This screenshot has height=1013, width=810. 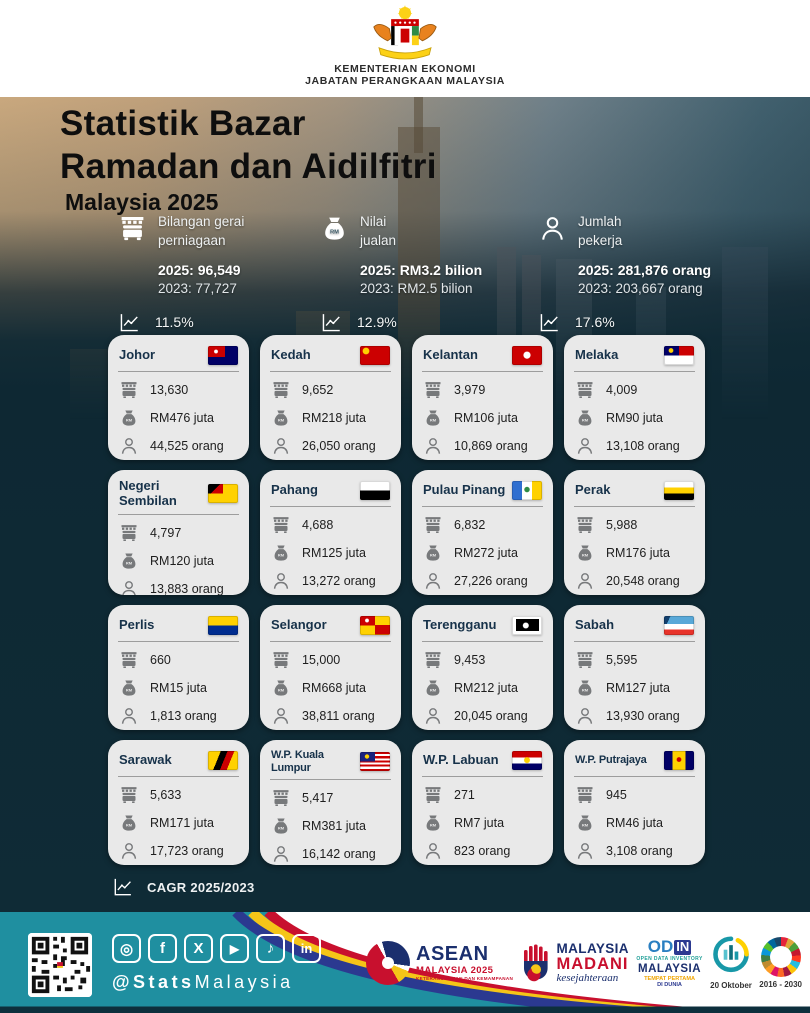 I want to click on stat-label: Bilangan gerai, so click(x=201, y=221).